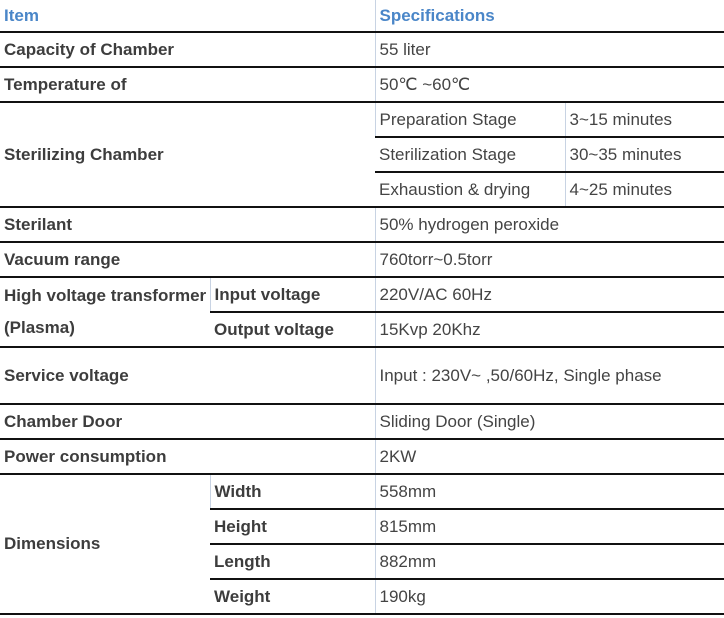 Image resolution: width=724 pixels, height=618 pixels. I want to click on table-row: Sterilant 50% hydrogen peroxide, so click(362, 224).